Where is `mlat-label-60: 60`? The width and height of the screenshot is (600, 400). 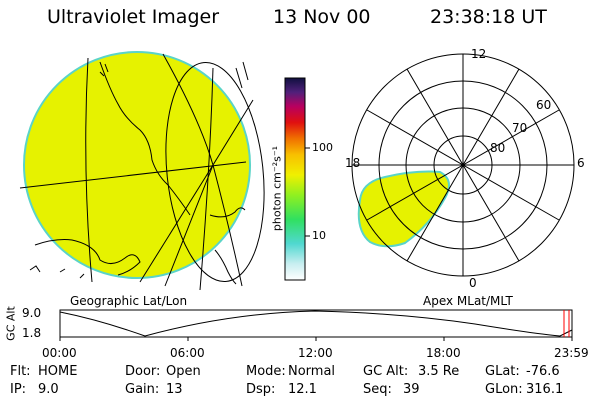 mlat-label-60: 60 is located at coordinates (544, 105).